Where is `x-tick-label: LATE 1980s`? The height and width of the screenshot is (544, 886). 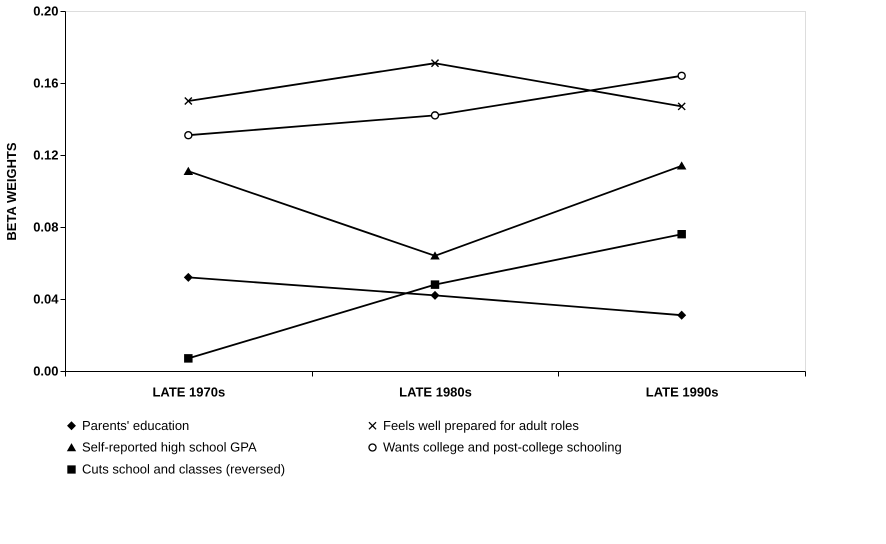 x-tick-label: LATE 1980s is located at coordinates (435, 392).